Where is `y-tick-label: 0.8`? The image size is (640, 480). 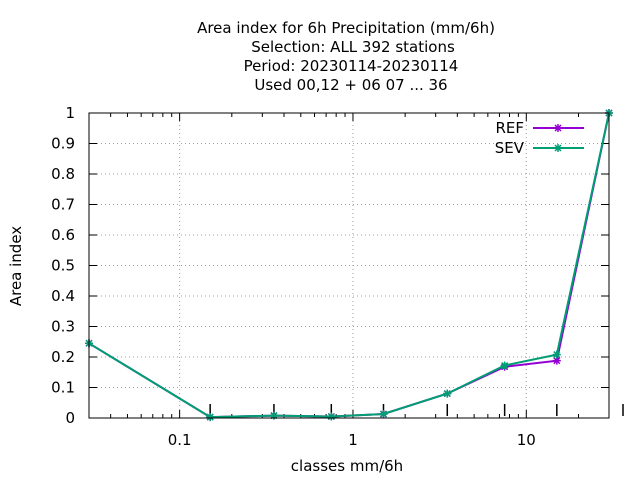 y-tick-label: 0.8 is located at coordinates (63, 174).